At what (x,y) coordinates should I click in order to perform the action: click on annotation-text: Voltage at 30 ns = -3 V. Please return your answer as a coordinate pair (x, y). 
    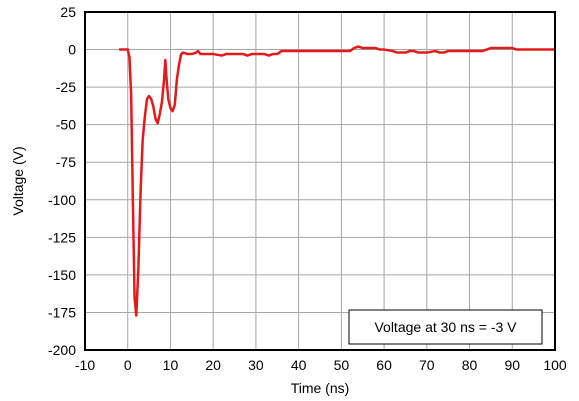
    Looking at the image, I should click on (445, 327).